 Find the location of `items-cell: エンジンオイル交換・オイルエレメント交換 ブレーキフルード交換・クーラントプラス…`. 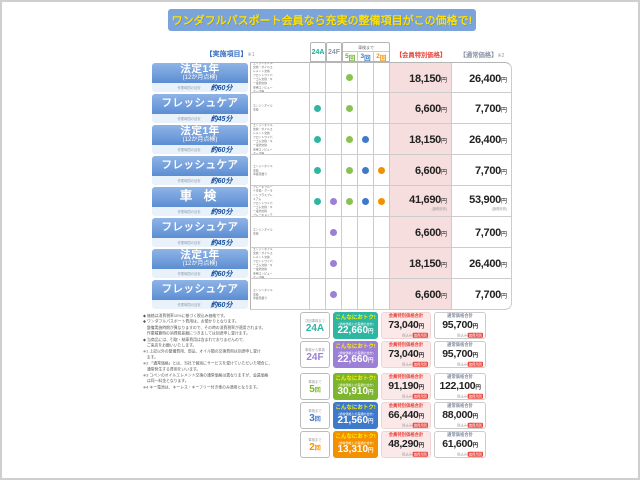

items-cell: エンジンオイル交換・オイルエレメント交換 ブレーキフルード交換・クーラントプラス… is located at coordinates (280, 201).